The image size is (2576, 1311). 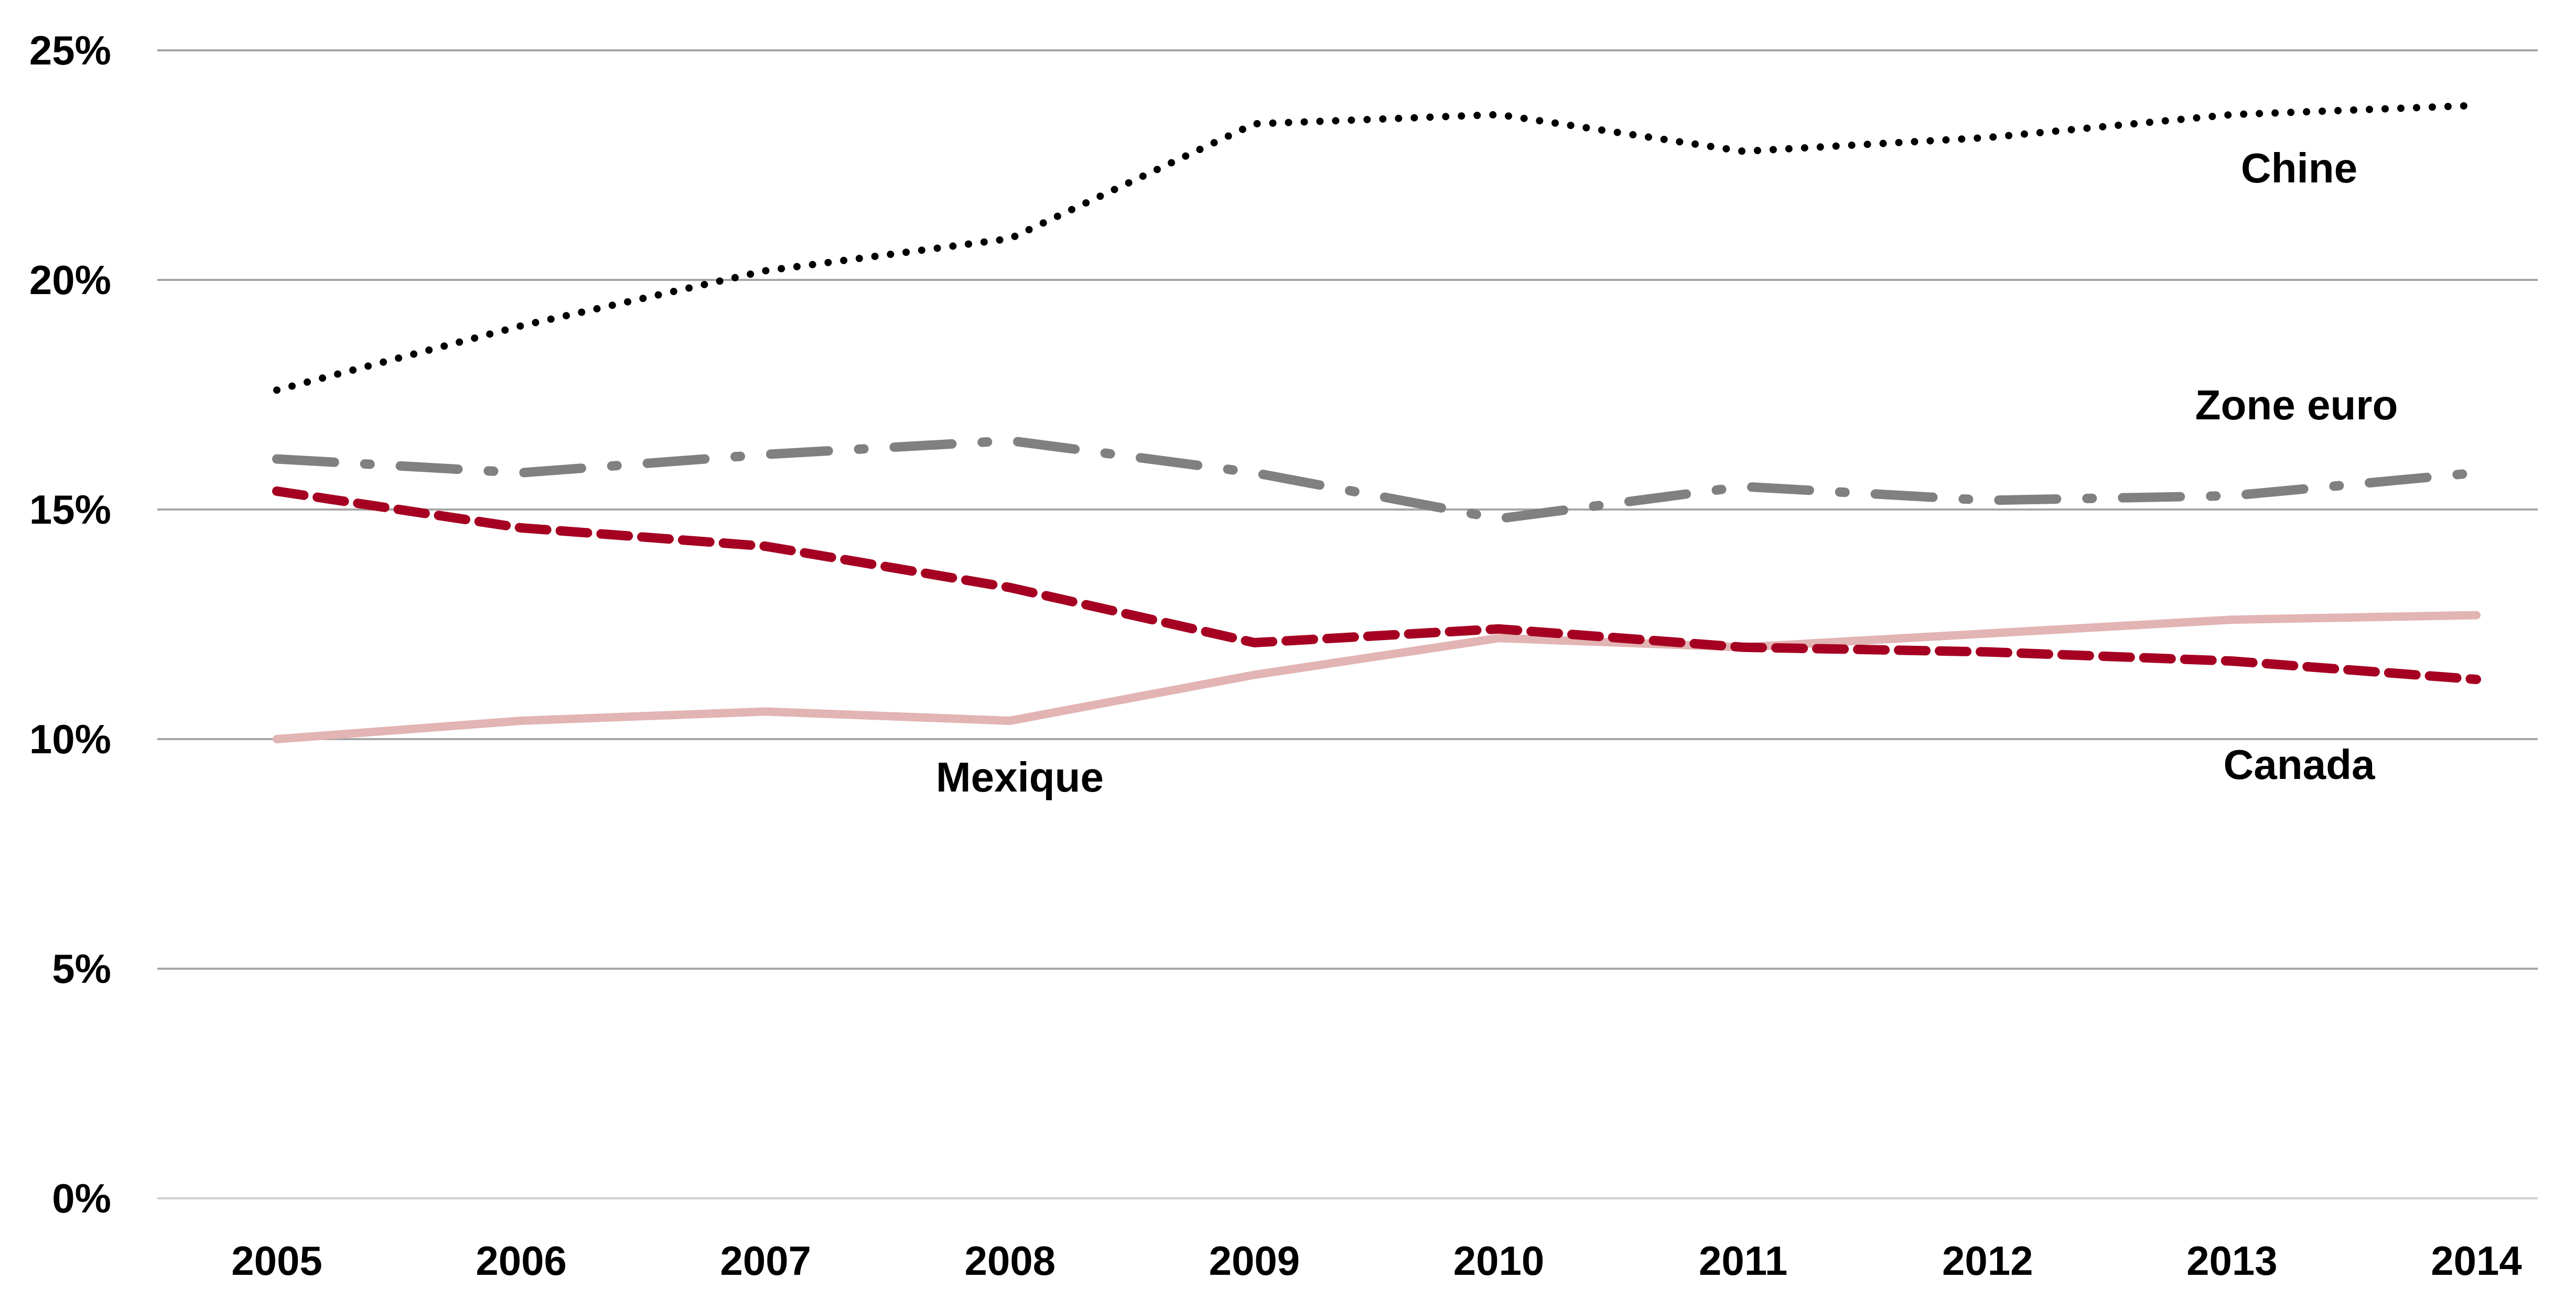 What do you see at coordinates (70, 739) in the screenshot?
I see `y-tick-label: 10%` at bounding box center [70, 739].